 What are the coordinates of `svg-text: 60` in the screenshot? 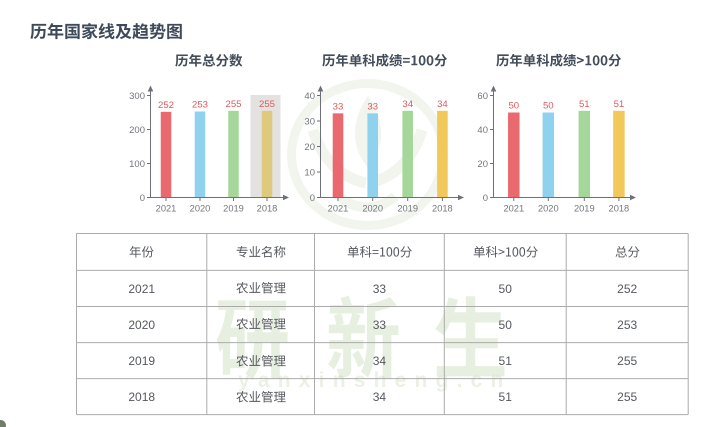 It's located at (482, 96).